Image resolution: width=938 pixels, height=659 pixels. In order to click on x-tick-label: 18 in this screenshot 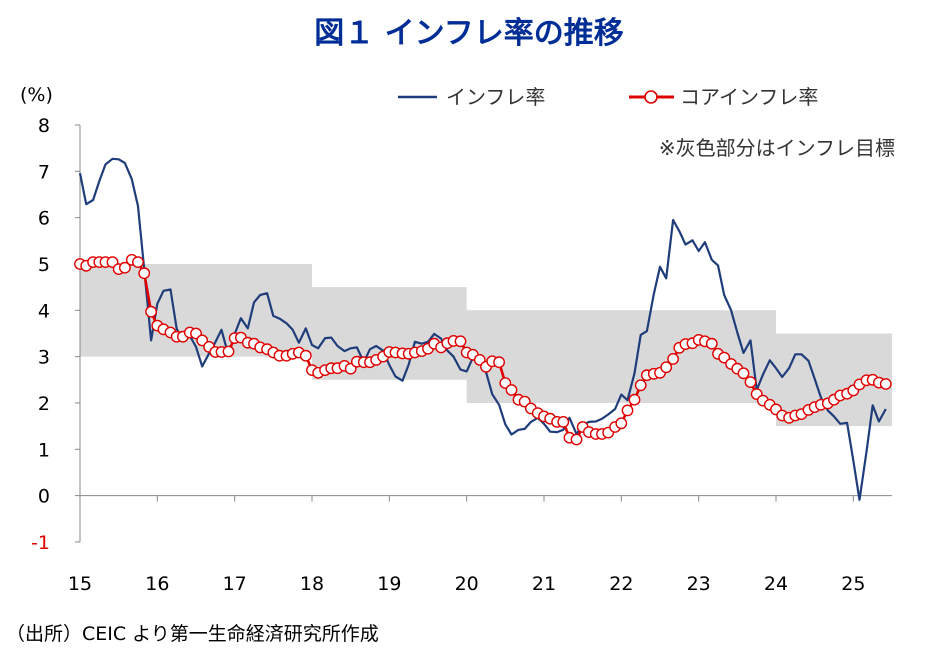, I will do `click(312, 584)`.